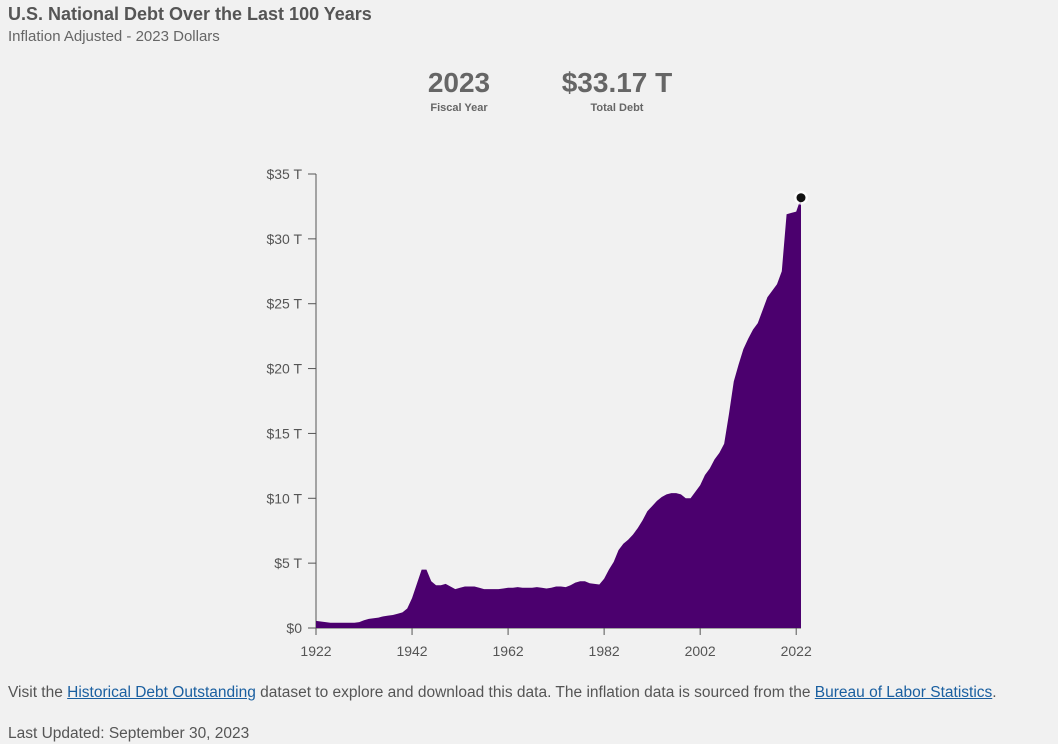 The width and height of the screenshot is (1058, 744). Describe the element at coordinates (604, 651) in the screenshot. I see `x-tick-label: 1982` at that location.